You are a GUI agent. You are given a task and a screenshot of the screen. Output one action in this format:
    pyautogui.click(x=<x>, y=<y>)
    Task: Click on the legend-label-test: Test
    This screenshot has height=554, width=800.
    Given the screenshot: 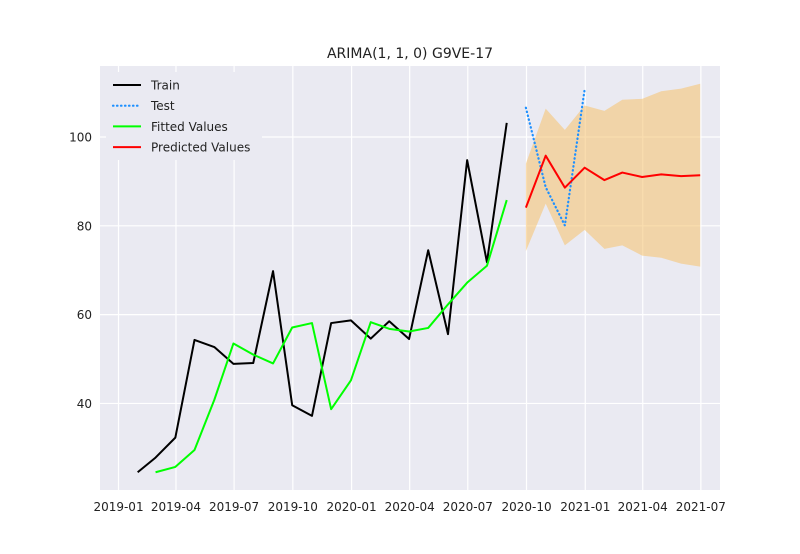 What is the action you would take?
    pyautogui.click(x=162, y=106)
    